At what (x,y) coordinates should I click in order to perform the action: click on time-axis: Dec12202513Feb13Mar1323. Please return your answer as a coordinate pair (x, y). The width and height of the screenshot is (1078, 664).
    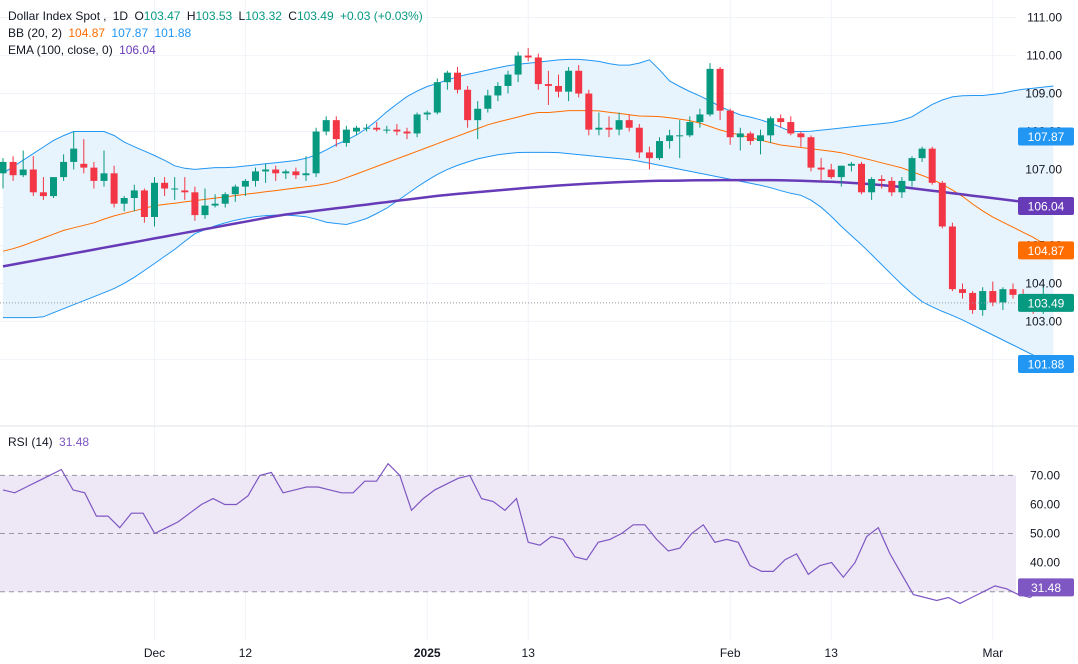
    Looking at the image, I should click on (611, 653).